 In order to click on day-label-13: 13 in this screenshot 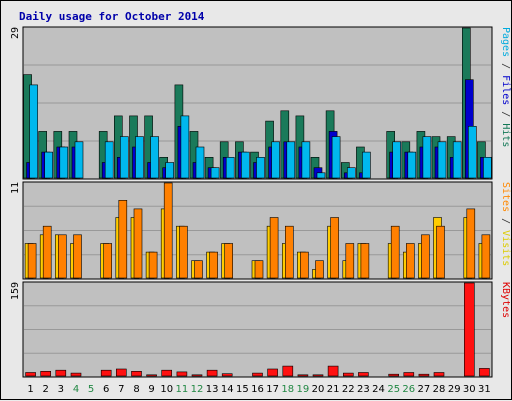, I will do `click(212, 389)`.